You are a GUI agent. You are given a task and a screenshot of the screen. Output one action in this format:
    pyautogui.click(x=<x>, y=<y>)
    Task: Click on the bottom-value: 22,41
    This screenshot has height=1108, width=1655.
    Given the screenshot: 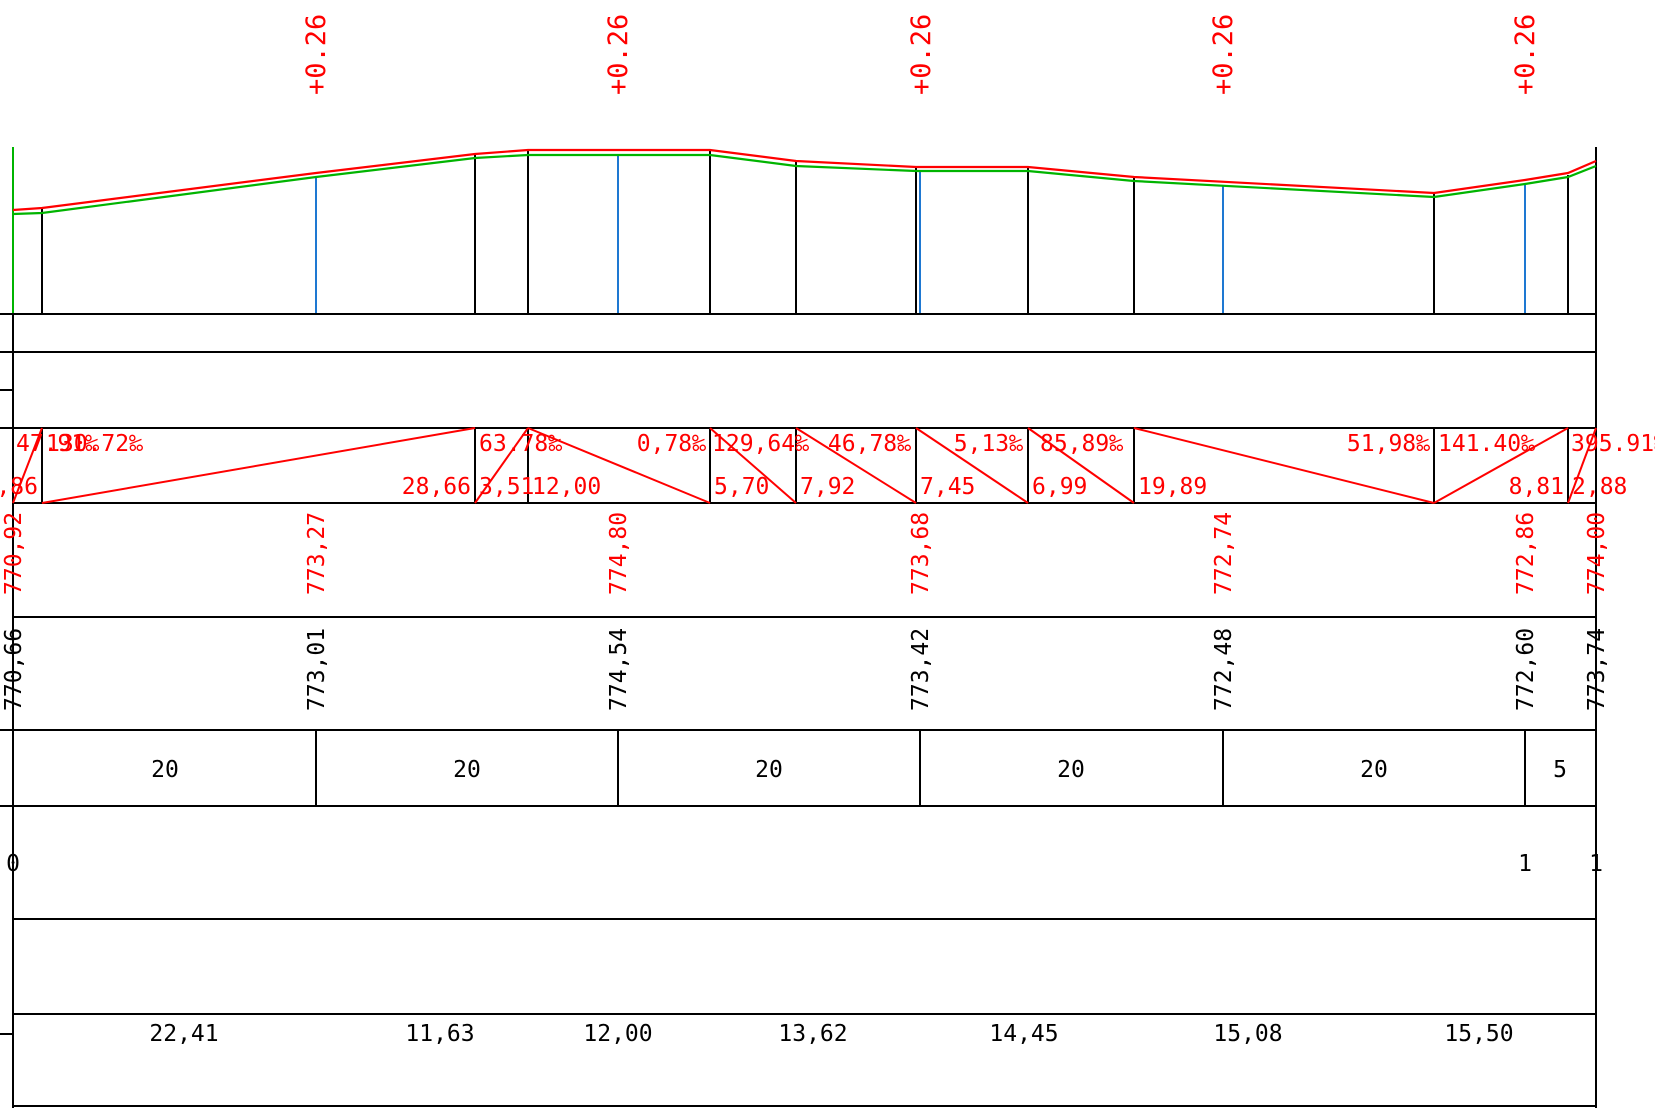 What is the action you would take?
    pyautogui.click(x=183, y=1034)
    